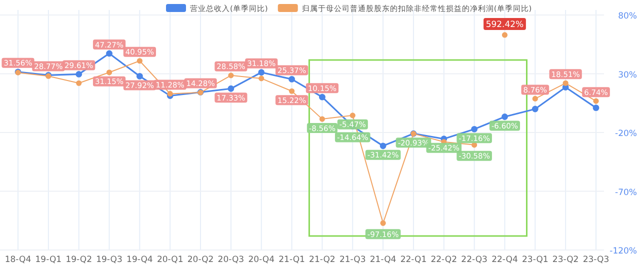 This screenshot has height=269, width=640. Describe the element at coordinates (48, 260) in the screenshot. I see `x-tick-label: 19-Q1` at that location.